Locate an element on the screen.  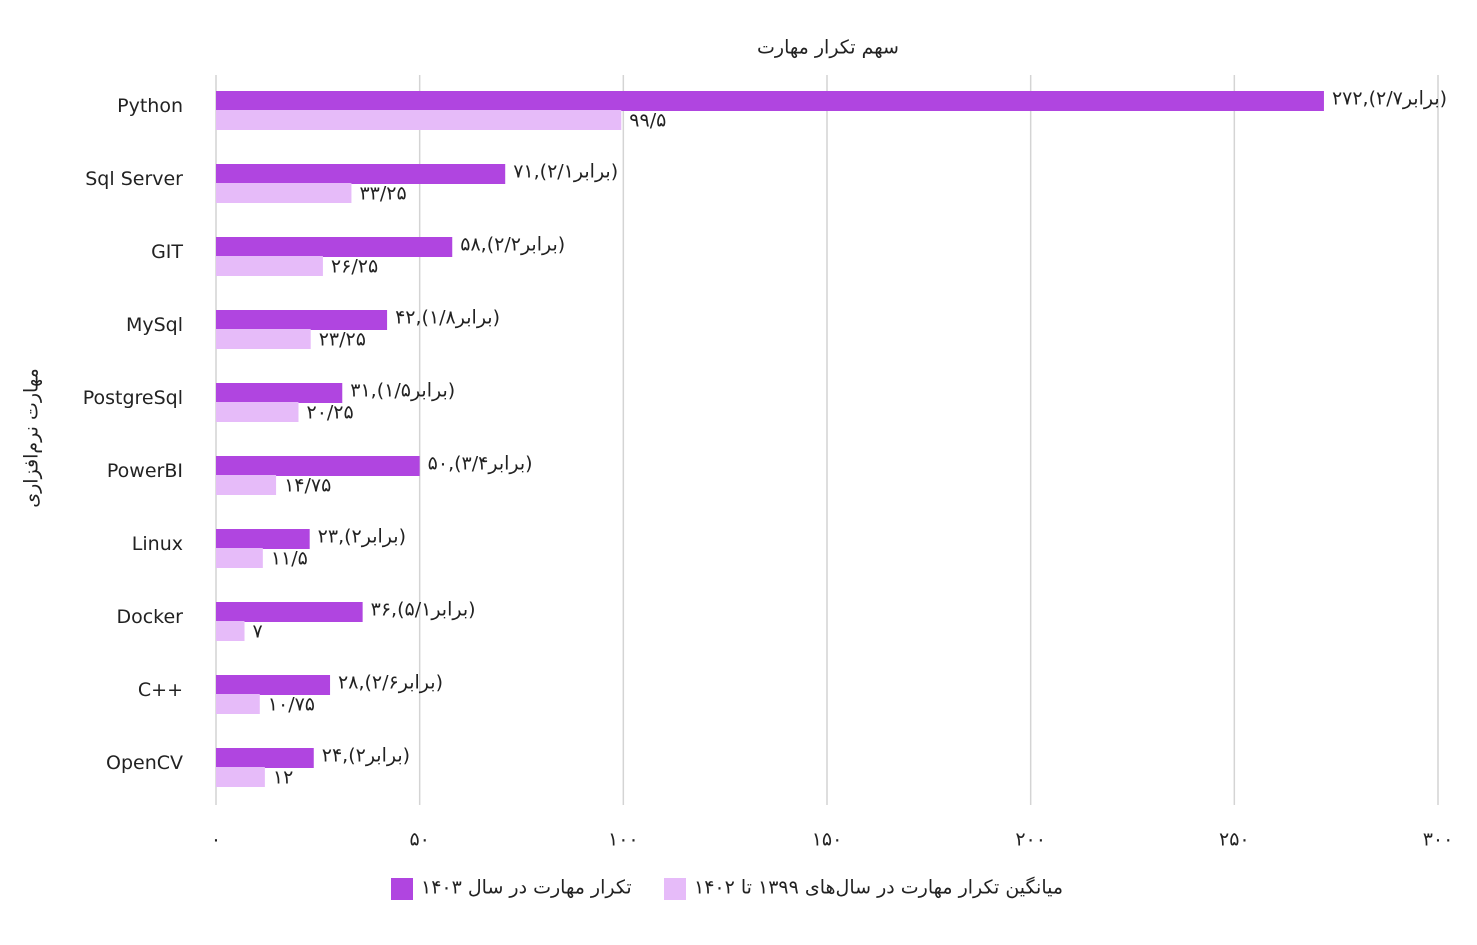
y-tick-label: PostgreSql is located at coordinates (133, 398).